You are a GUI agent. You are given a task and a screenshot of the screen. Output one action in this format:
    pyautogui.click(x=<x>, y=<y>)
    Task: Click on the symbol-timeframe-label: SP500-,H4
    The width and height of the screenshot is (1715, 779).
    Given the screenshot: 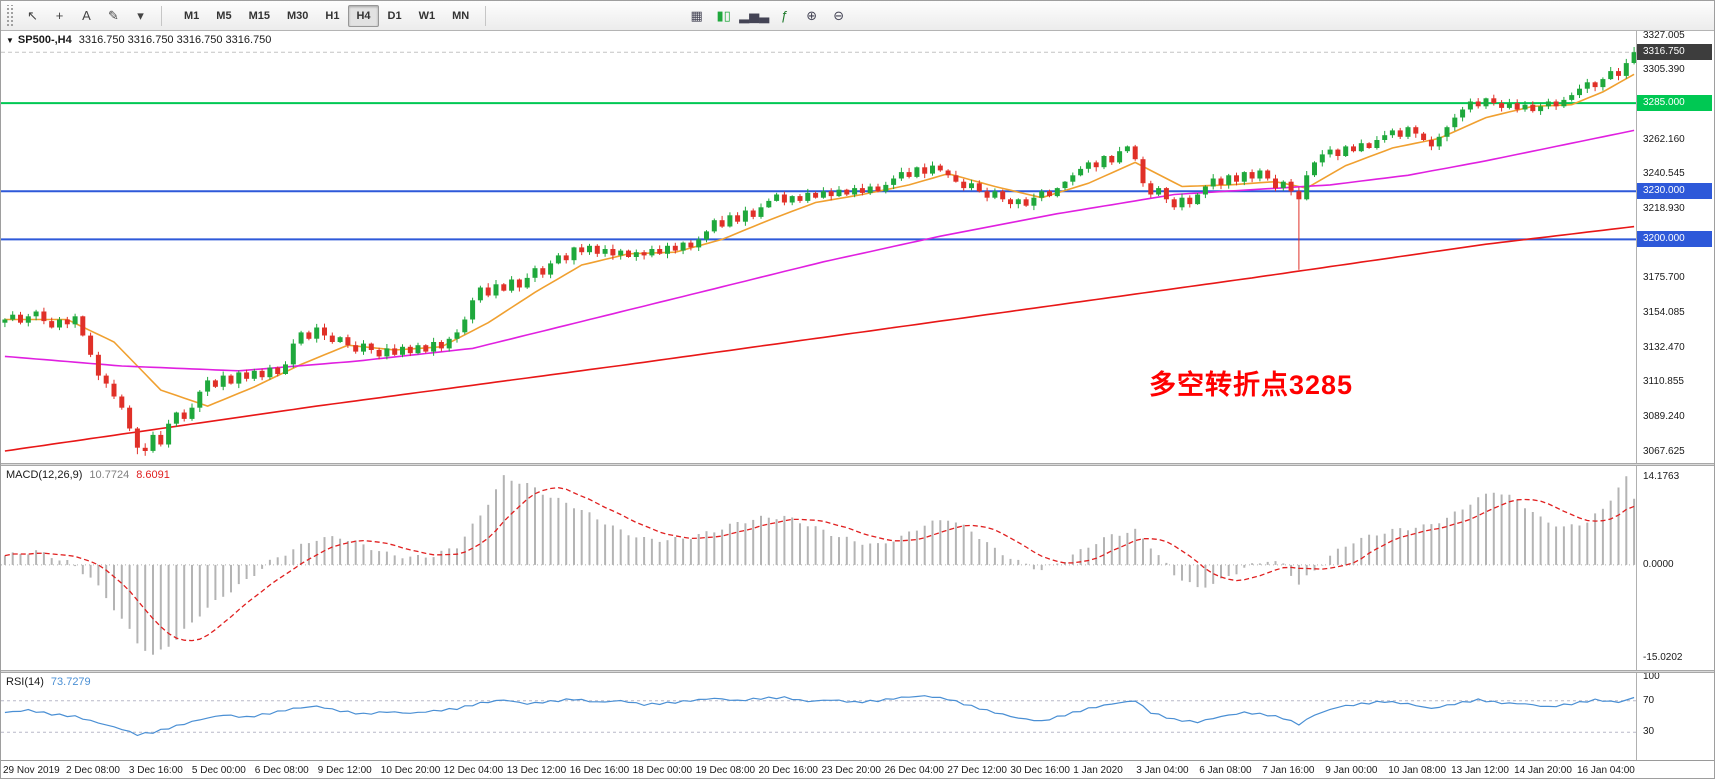 What is the action you would take?
    pyautogui.click(x=44, y=40)
    